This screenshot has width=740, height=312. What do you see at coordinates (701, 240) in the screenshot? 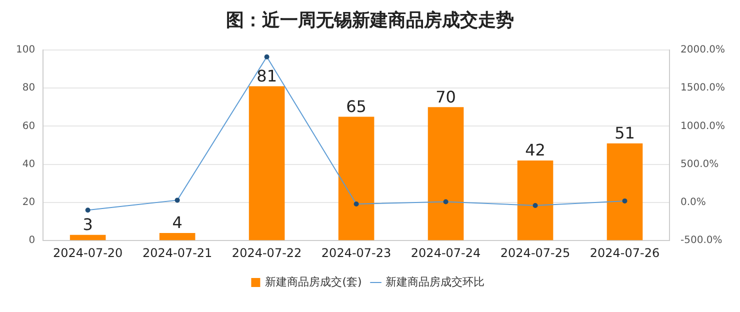
I see `y2-tick-label: -500.0%` at bounding box center [701, 240].